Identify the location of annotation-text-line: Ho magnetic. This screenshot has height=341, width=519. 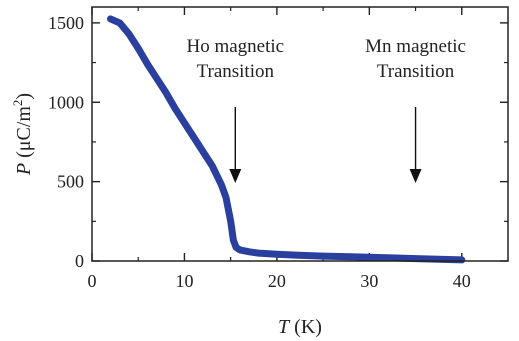
(235, 46).